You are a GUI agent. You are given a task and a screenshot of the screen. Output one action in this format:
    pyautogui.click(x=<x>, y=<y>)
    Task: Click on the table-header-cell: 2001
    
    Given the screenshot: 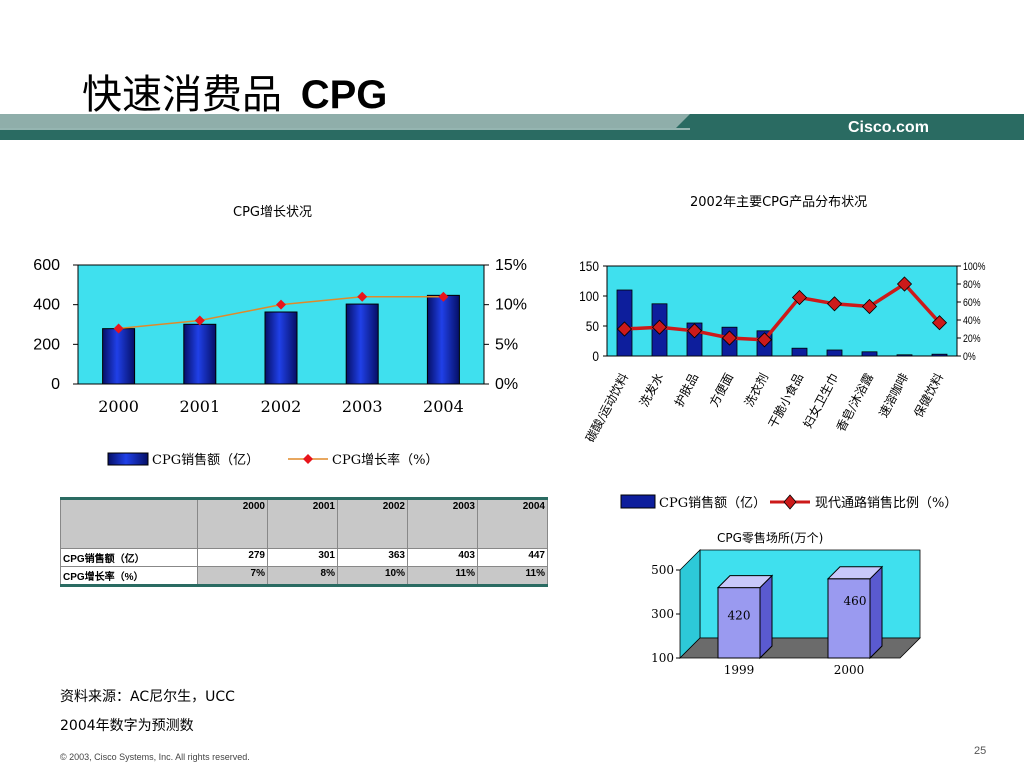 What is the action you would take?
    pyautogui.click(x=302, y=523)
    